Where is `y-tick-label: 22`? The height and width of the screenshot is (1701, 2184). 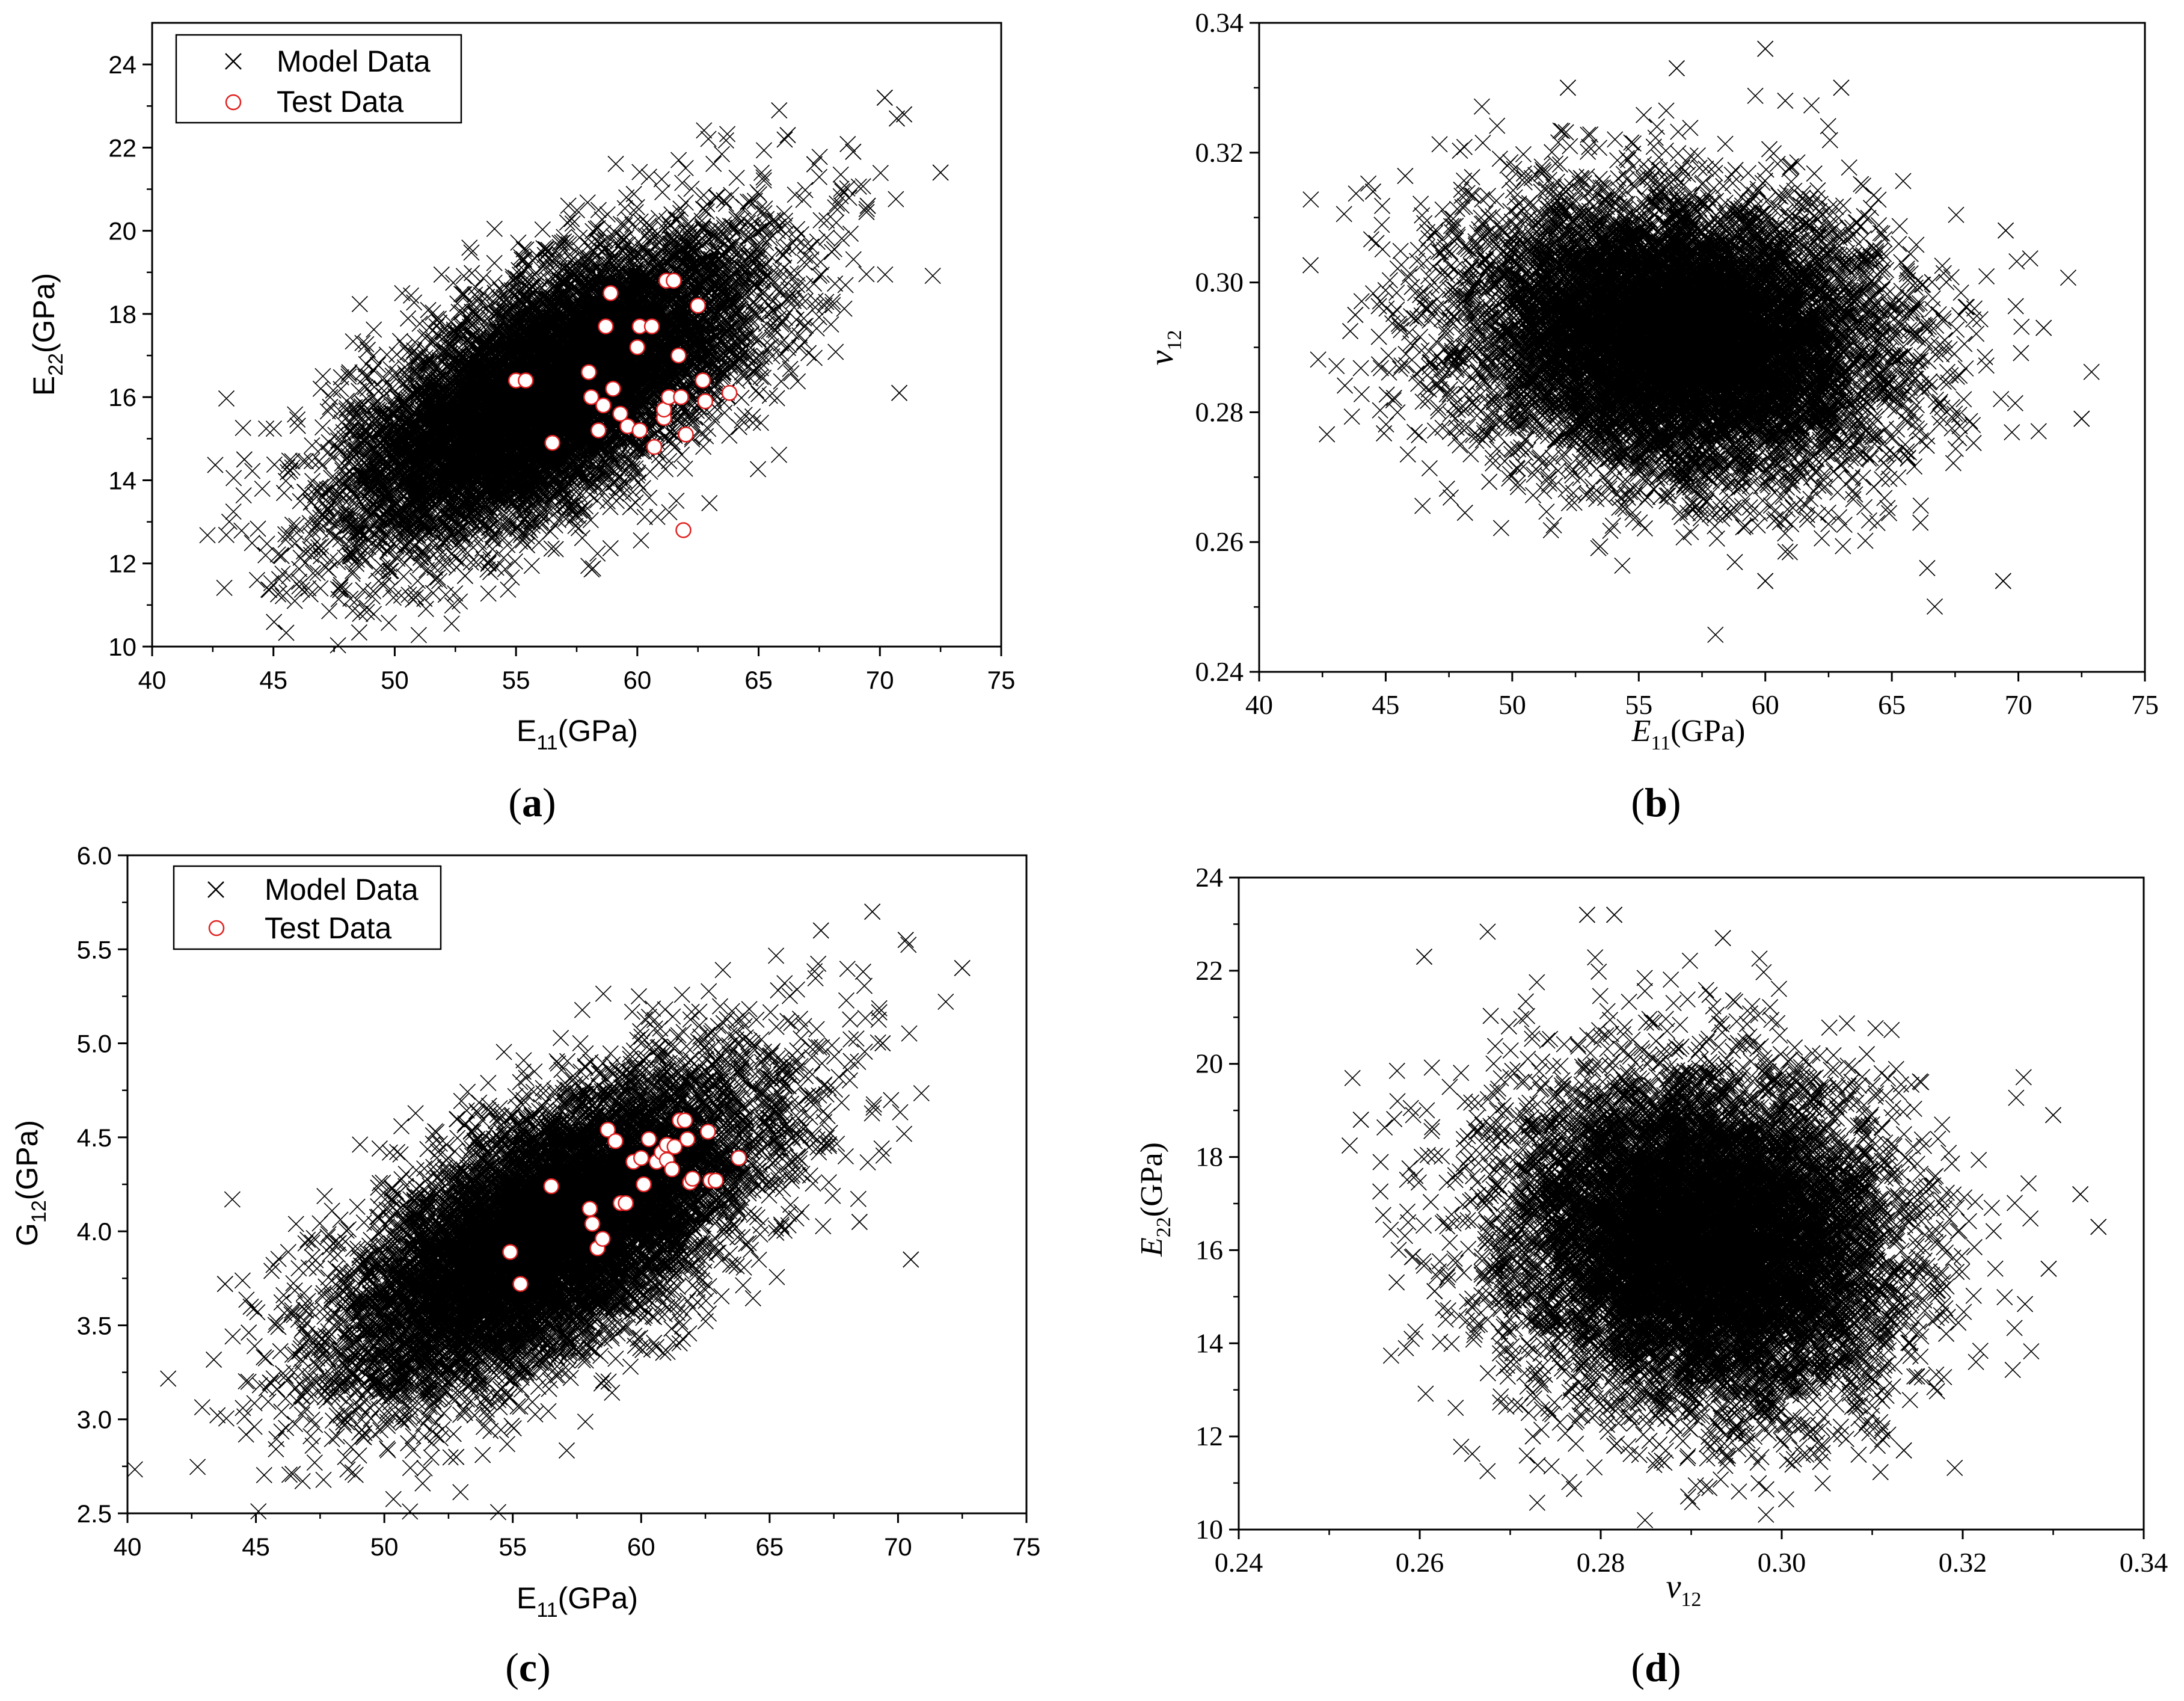 y-tick-label: 22 is located at coordinates (1209, 970).